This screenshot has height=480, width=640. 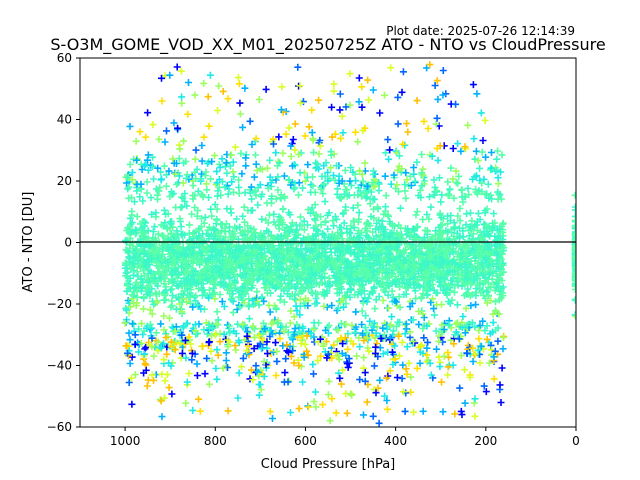 I want to click on x-tick-label: 0, so click(x=576, y=441).